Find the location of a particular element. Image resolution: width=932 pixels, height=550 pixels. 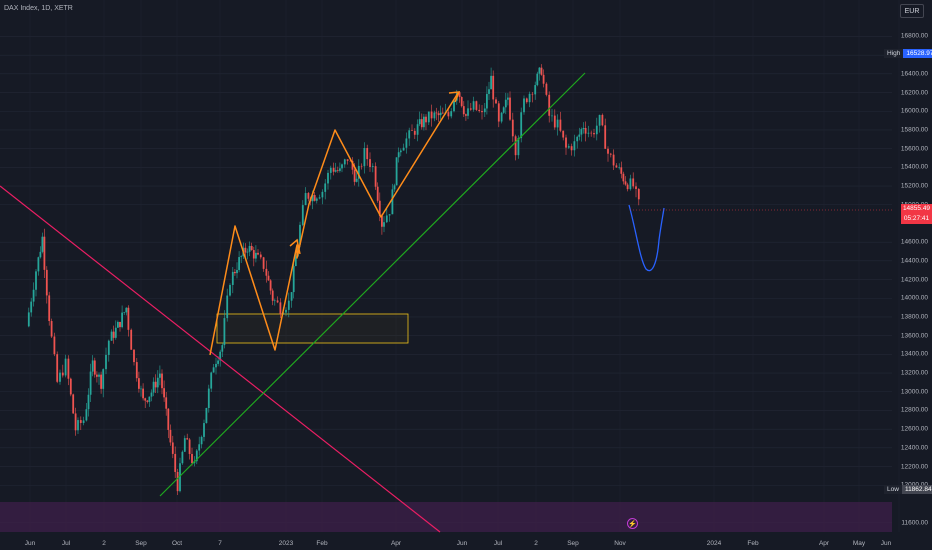

price-tick-label: 14400.00 is located at coordinates (914, 261).